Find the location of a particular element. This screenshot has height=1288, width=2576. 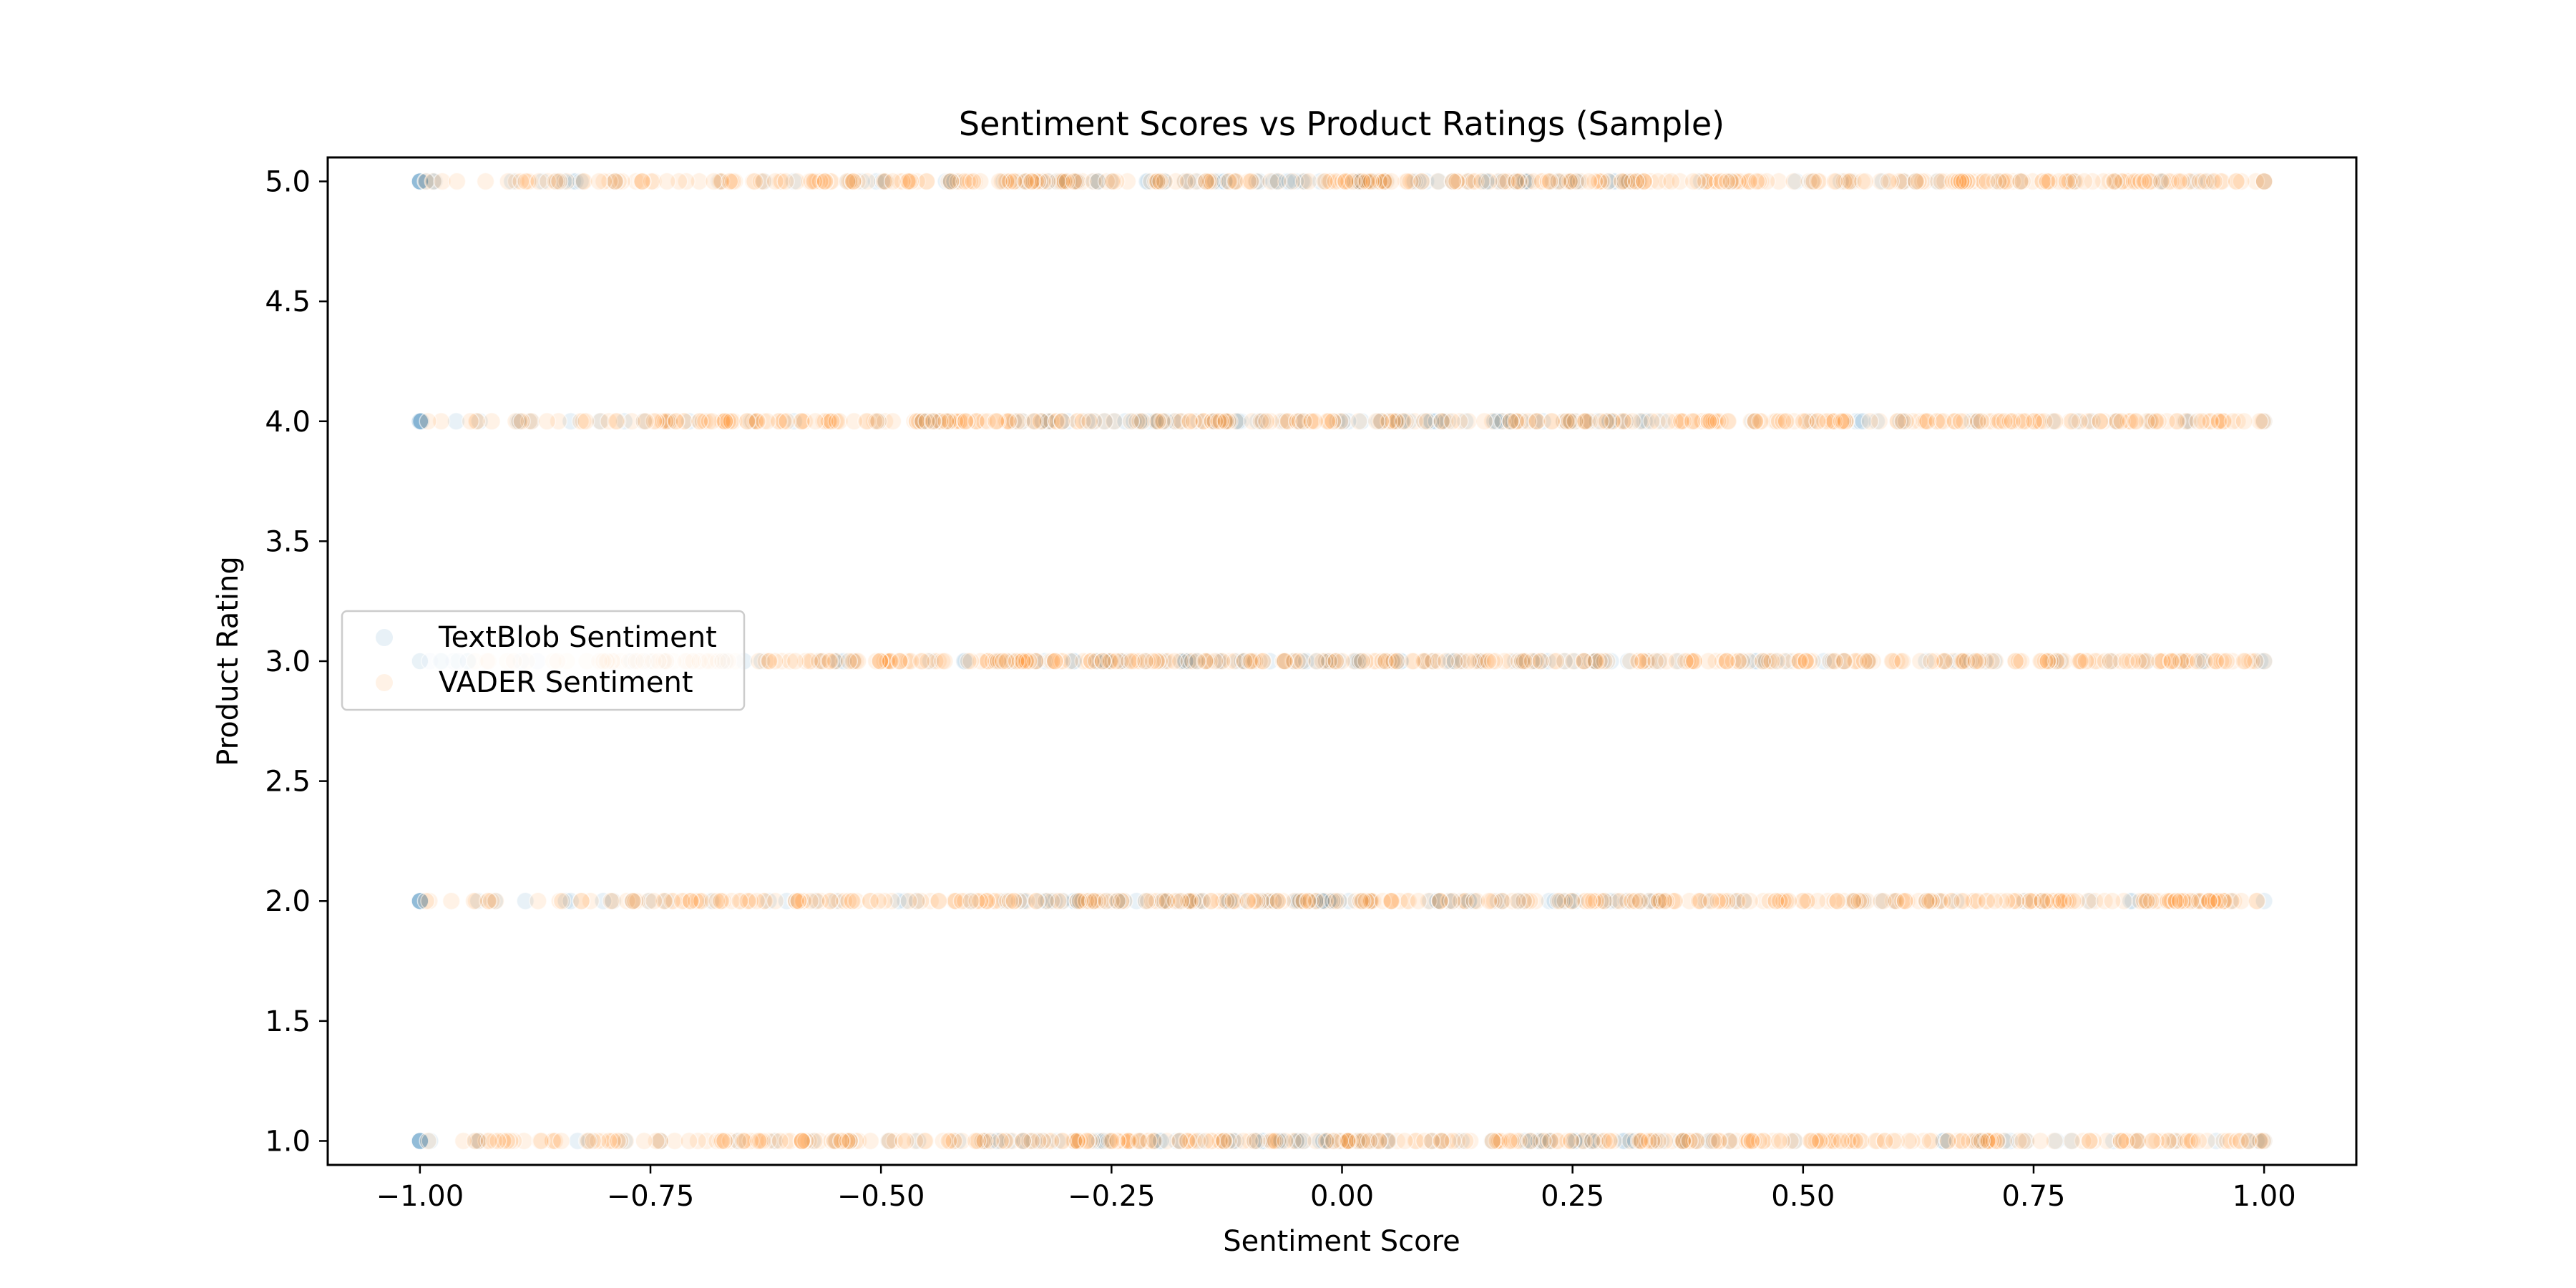

y-tick-label: 4.0 is located at coordinates (288, 422).